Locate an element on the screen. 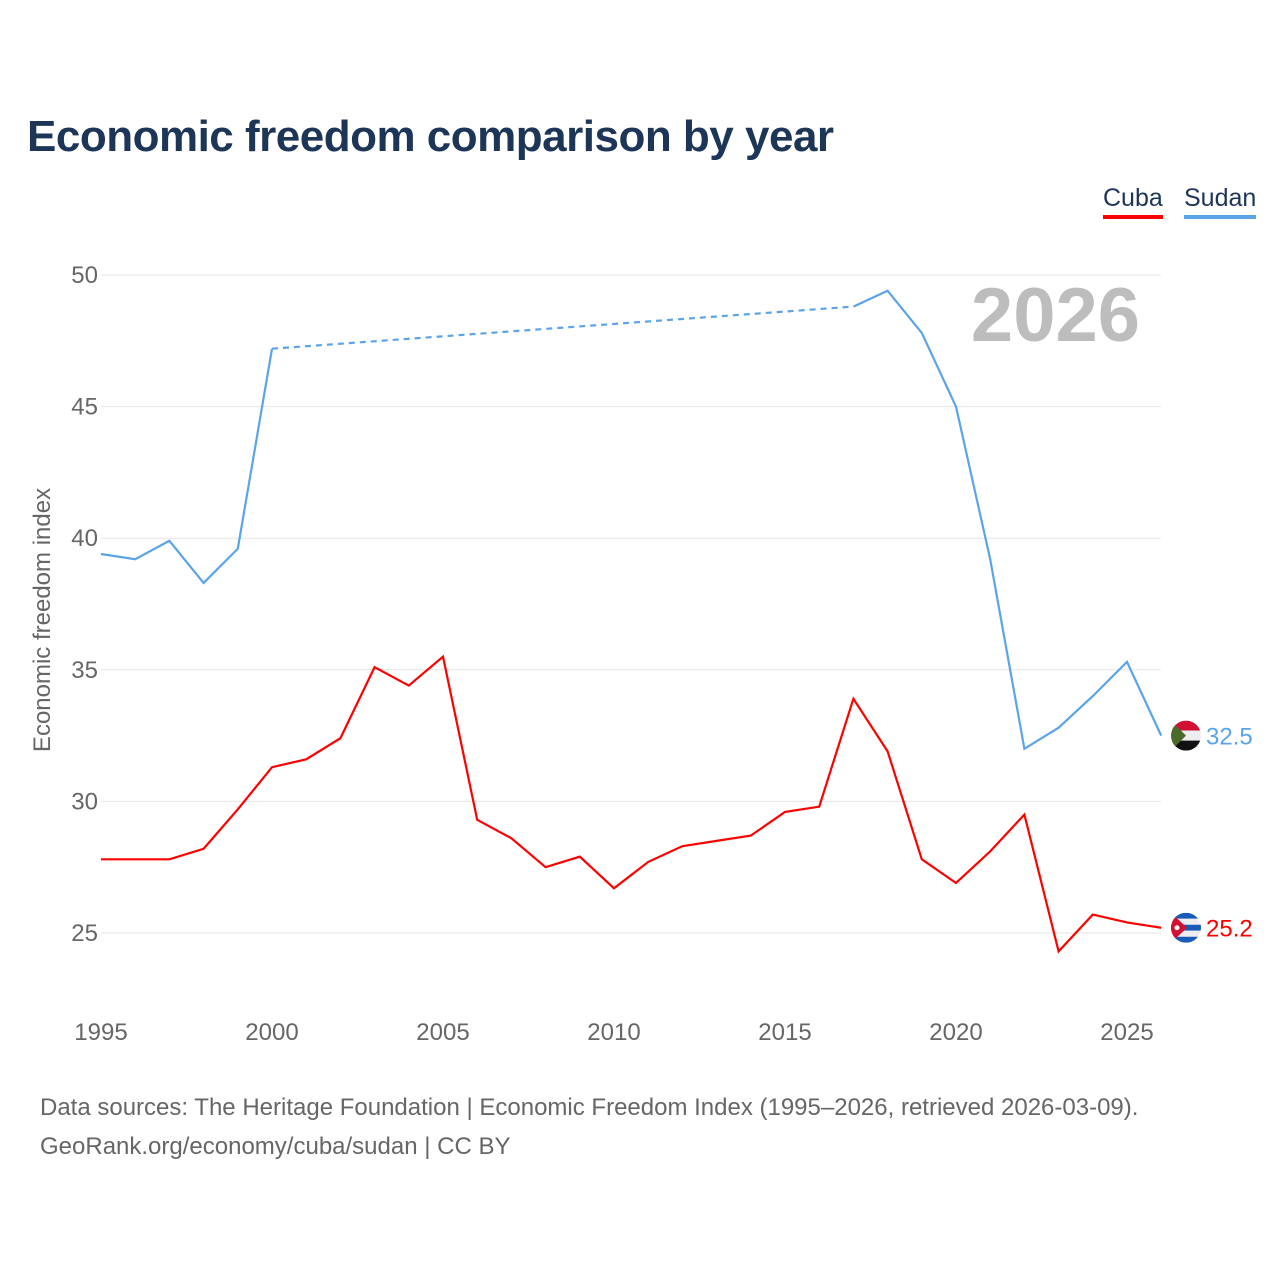 The width and height of the screenshot is (1280, 1280). x-tick-label: 2000 is located at coordinates (271, 1032).